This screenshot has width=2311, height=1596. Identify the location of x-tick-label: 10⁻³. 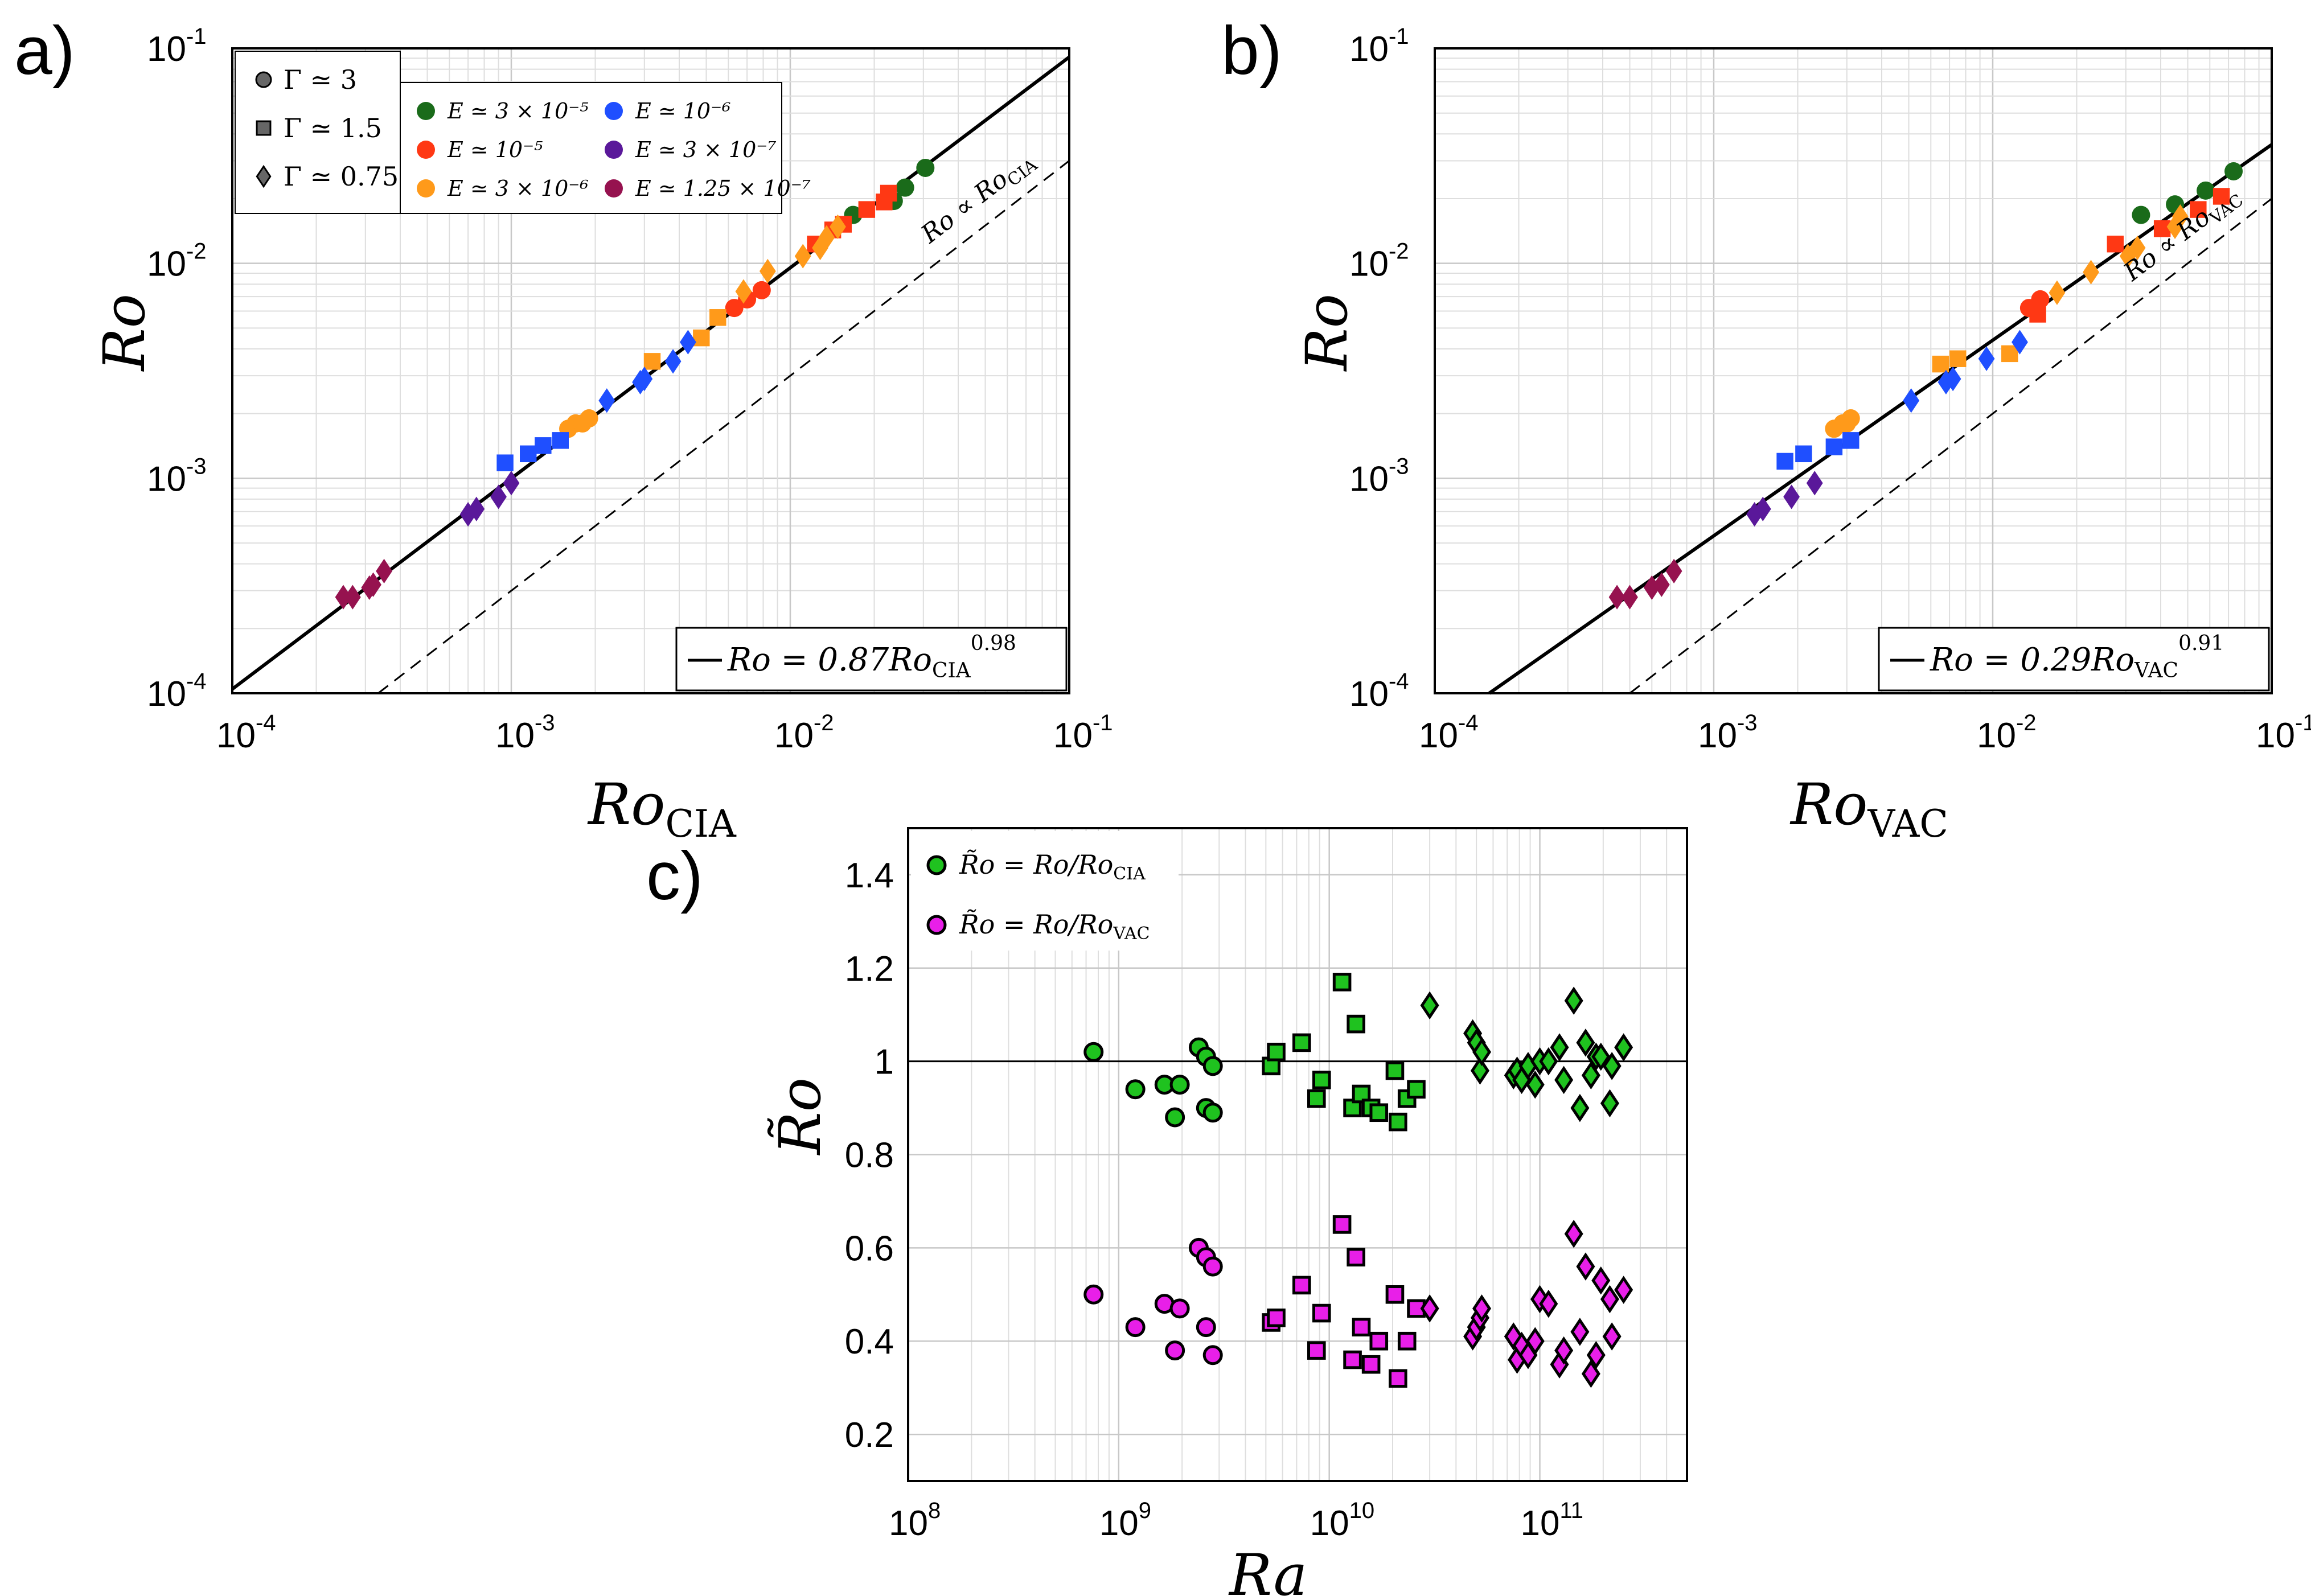
(525, 732).